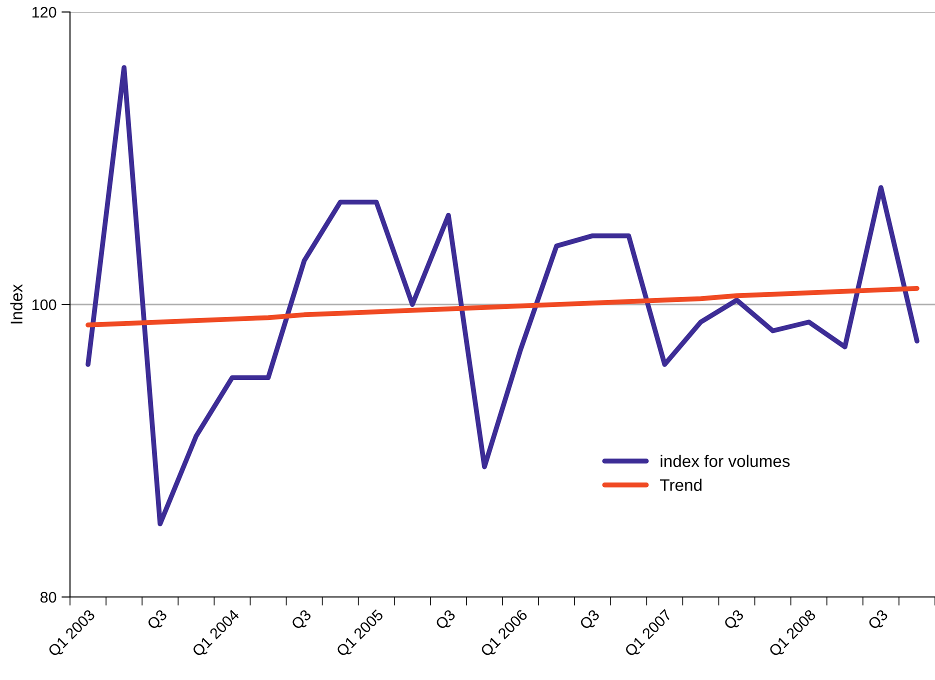 The image size is (935, 680). I want to click on y-tick-label: 80, so click(48, 597).